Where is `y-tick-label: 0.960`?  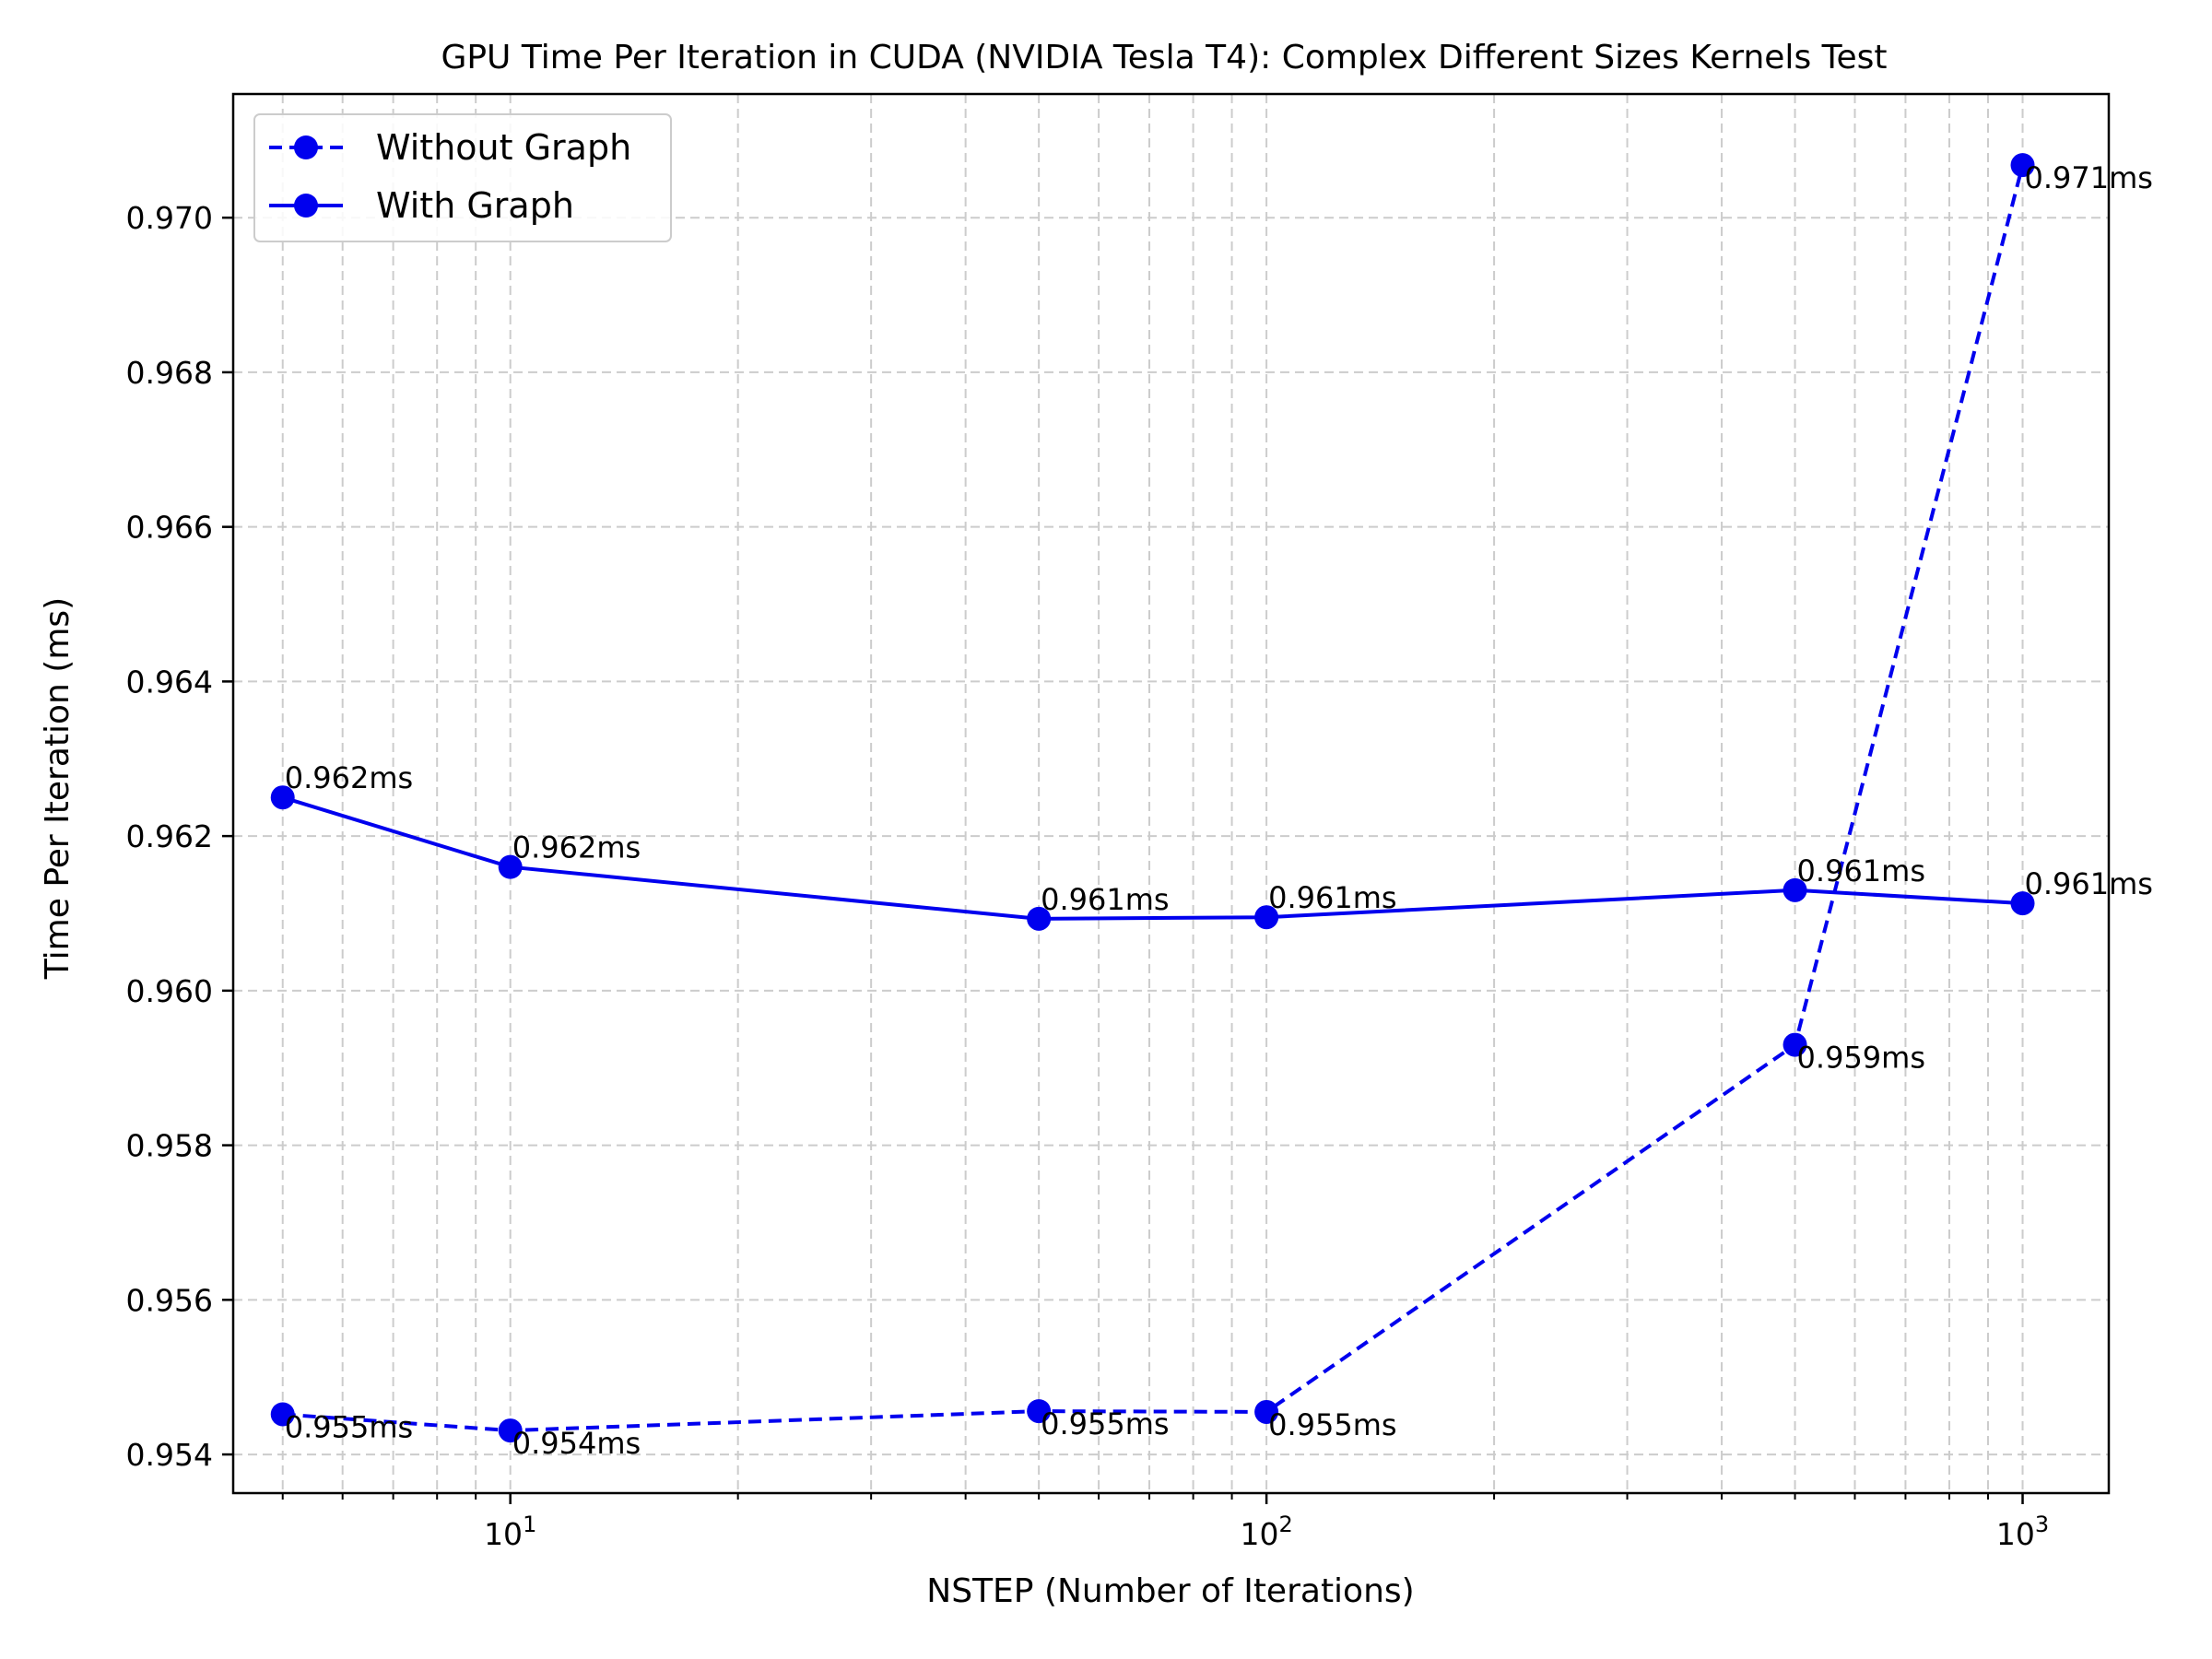 y-tick-label: 0.960 is located at coordinates (169, 991).